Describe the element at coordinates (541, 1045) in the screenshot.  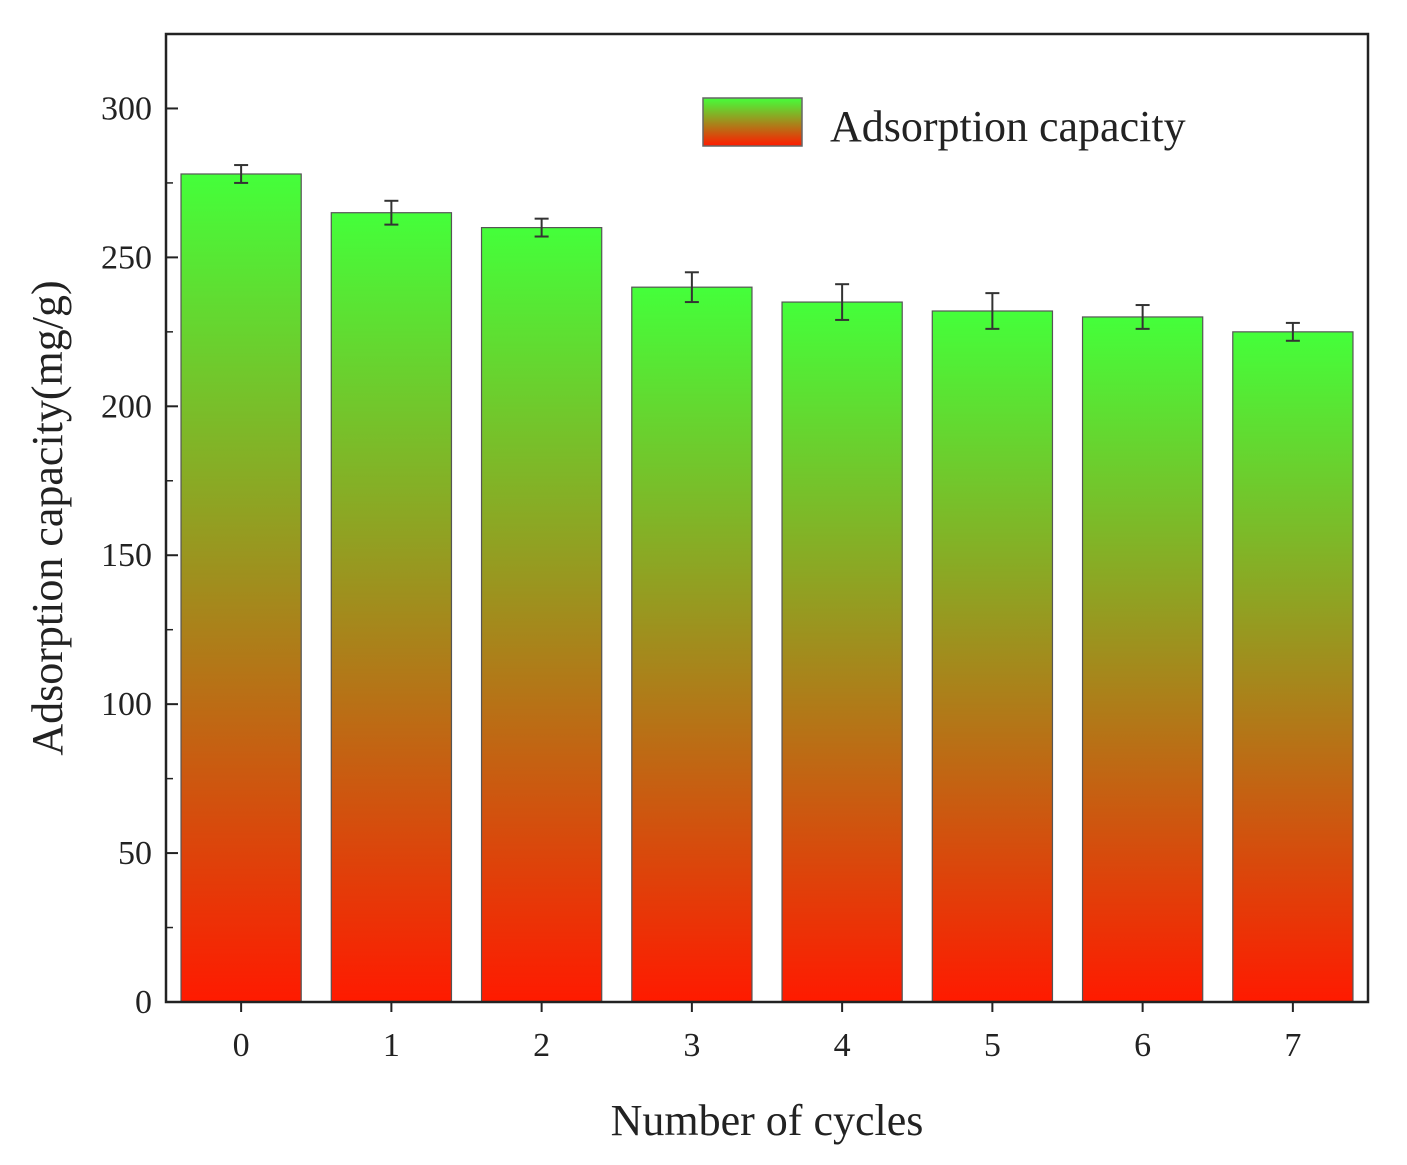
I see `x-tick-label: 2` at that location.